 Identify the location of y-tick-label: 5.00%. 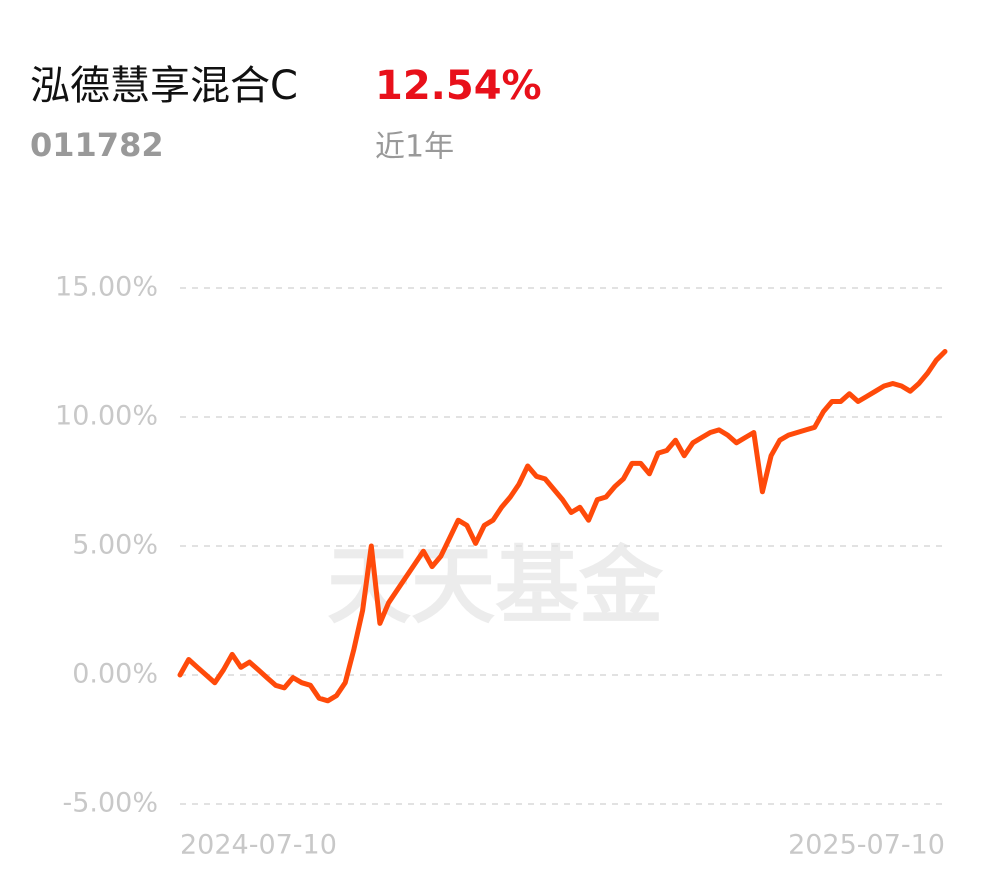
(115, 545).